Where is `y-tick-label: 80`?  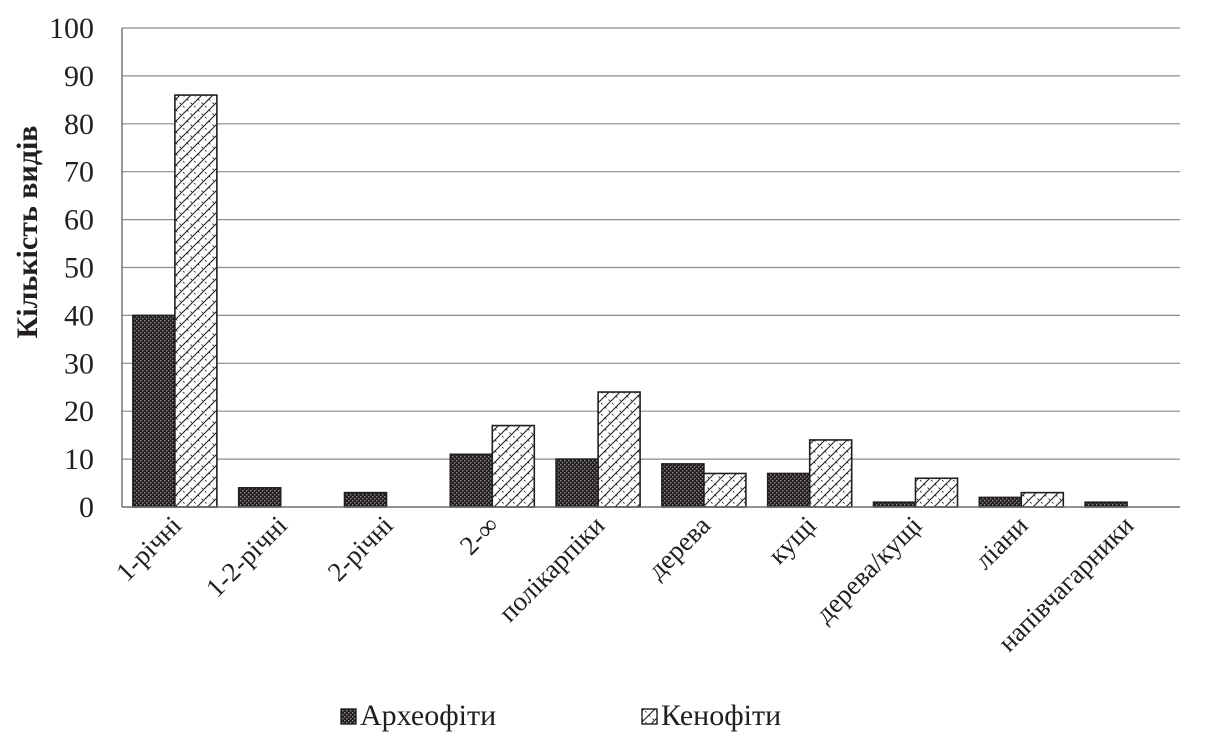 y-tick-label: 80 is located at coordinates (79, 124).